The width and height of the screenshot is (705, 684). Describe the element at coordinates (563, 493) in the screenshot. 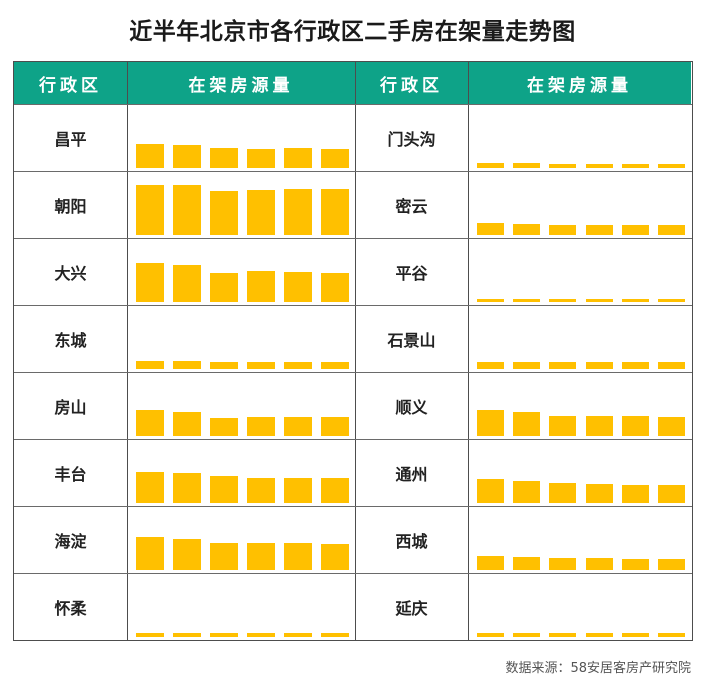

I see `bar-通州-3` at that location.